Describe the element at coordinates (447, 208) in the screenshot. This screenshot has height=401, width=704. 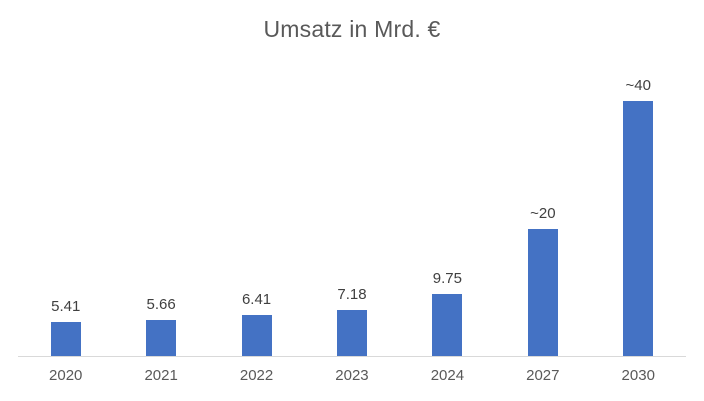
I see `bar-group: 9.75` at that location.